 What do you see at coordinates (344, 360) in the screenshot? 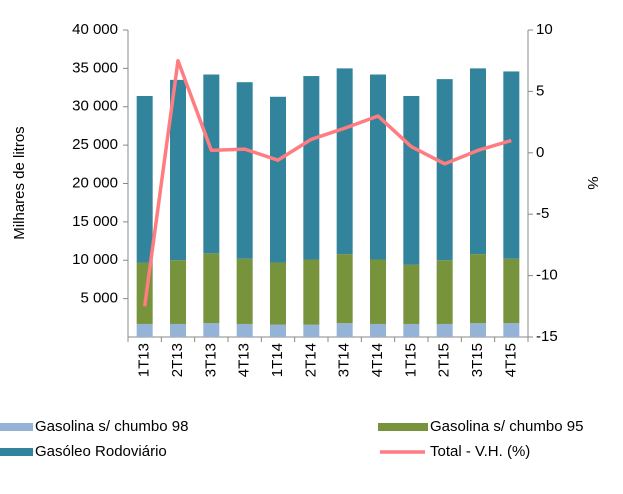
I see `x-tick-label: 3T14` at bounding box center [344, 360].